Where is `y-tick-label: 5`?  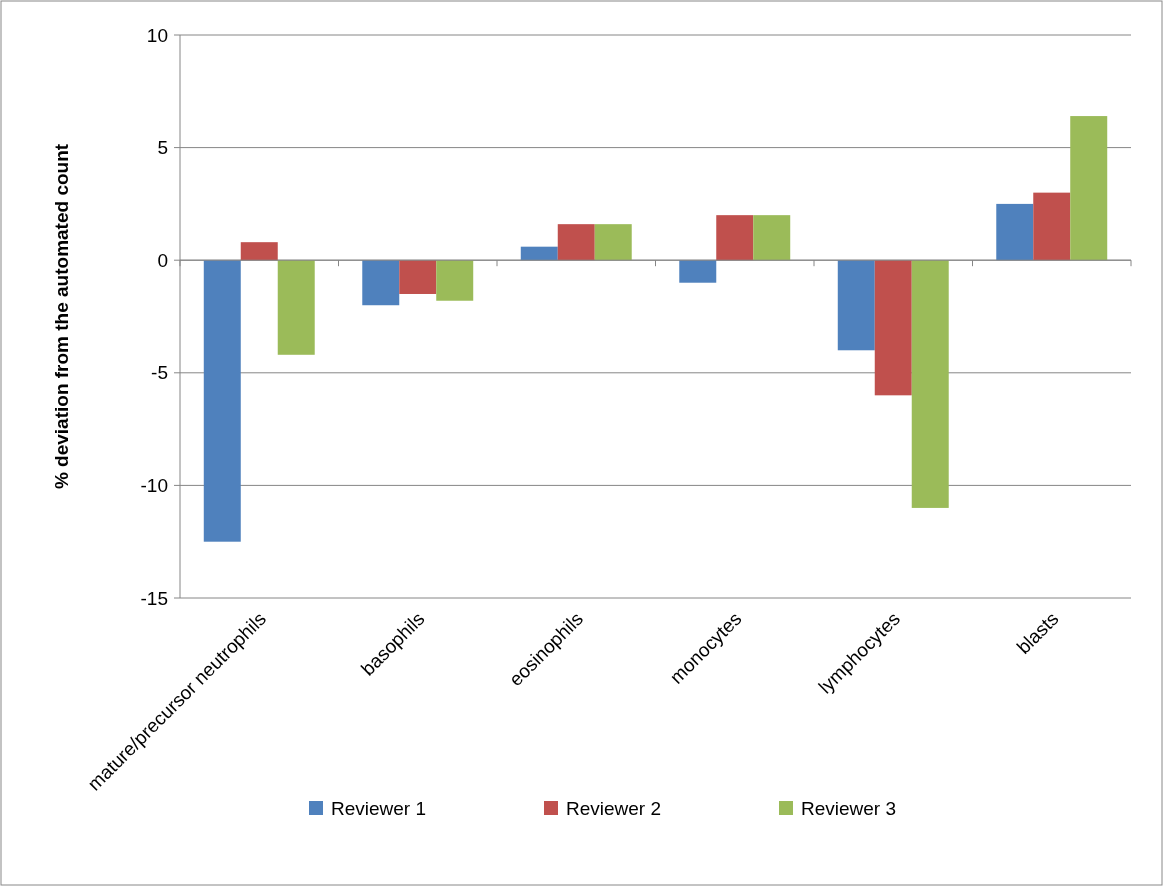 y-tick-label: 5 is located at coordinates (162, 148).